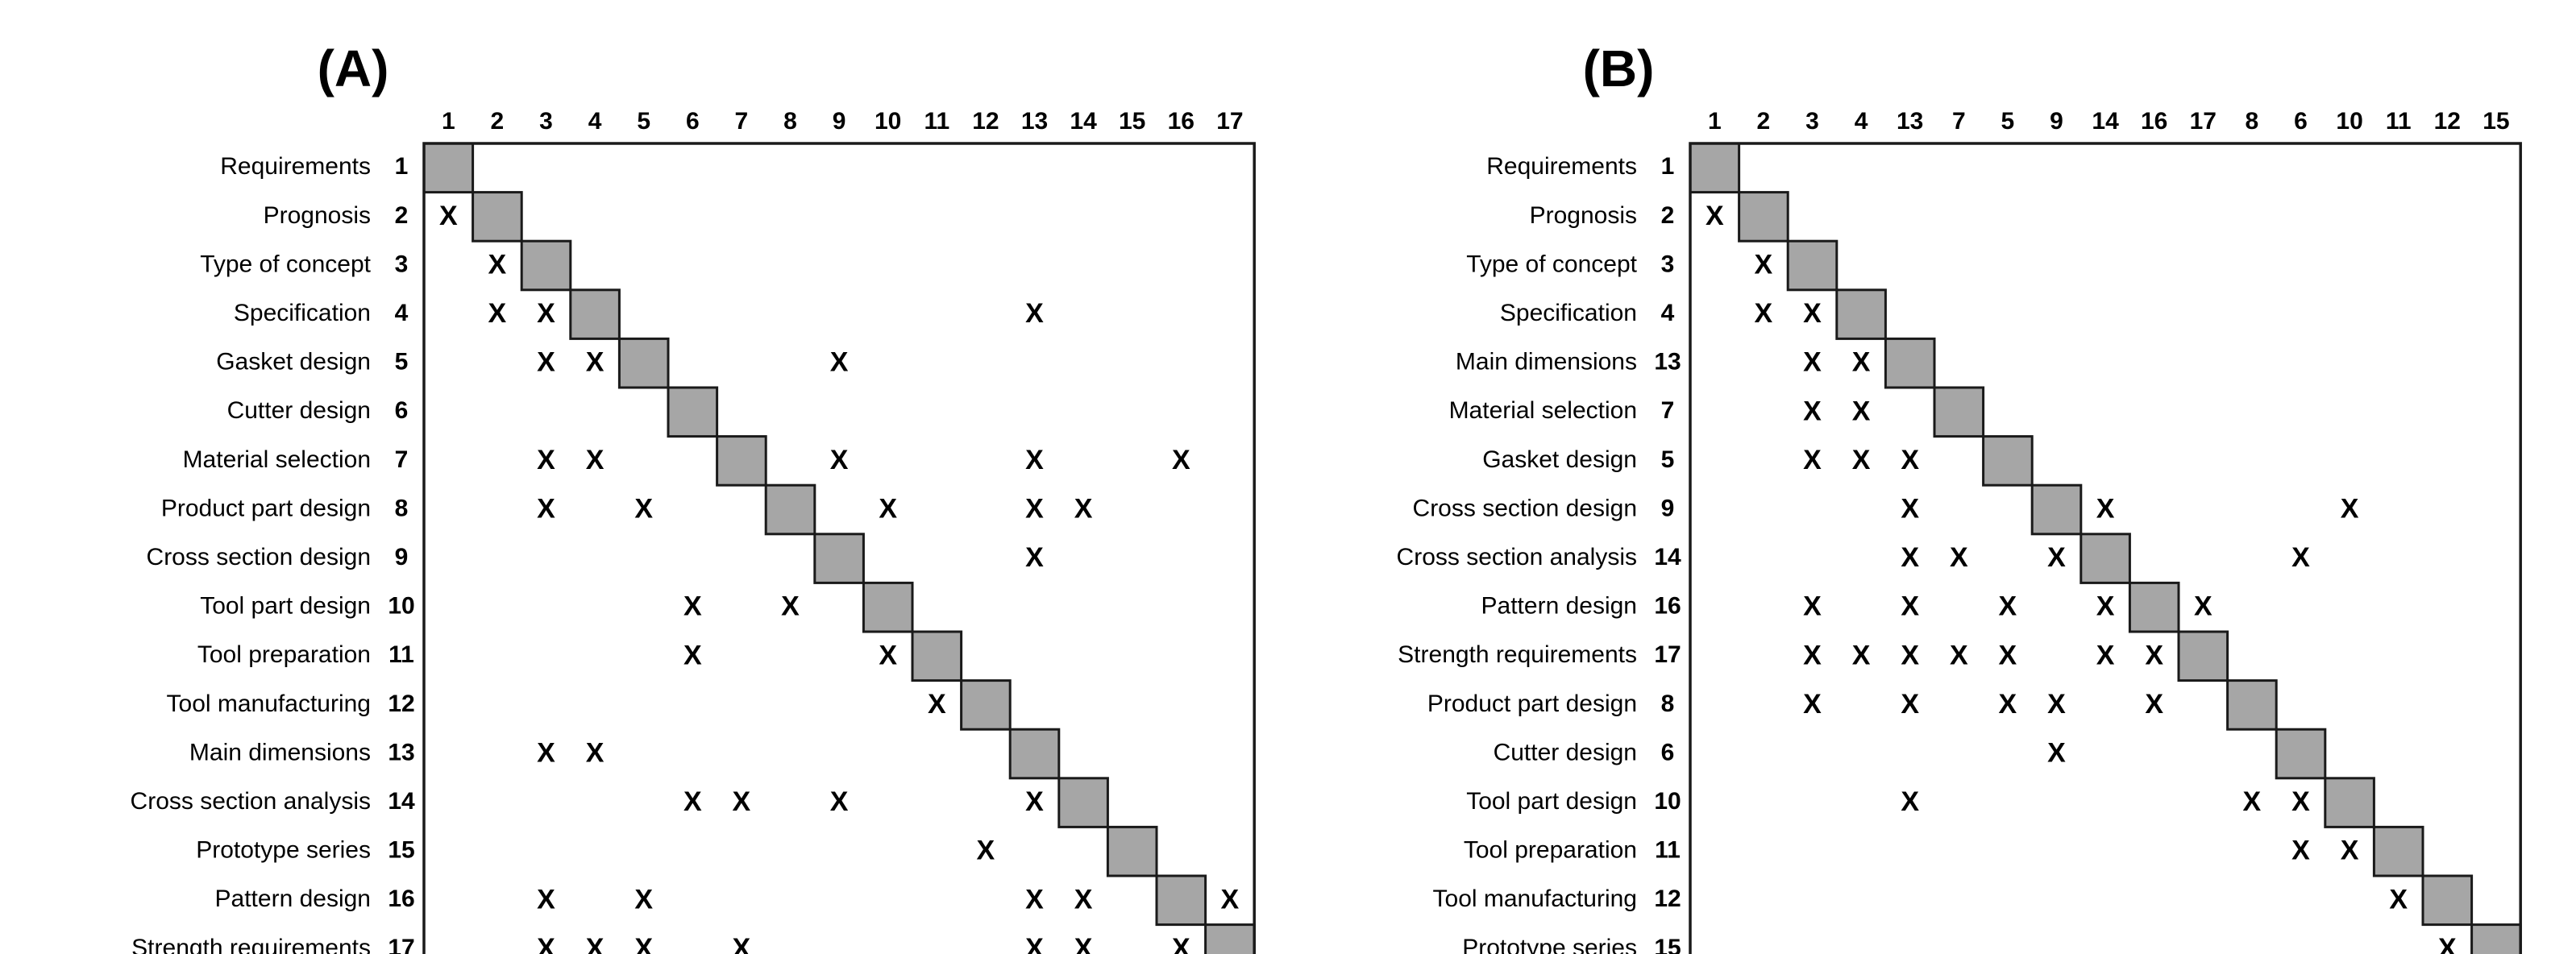 This screenshot has width=2576, height=954. I want to click on column-header-b-16: 16, so click(2154, 121).